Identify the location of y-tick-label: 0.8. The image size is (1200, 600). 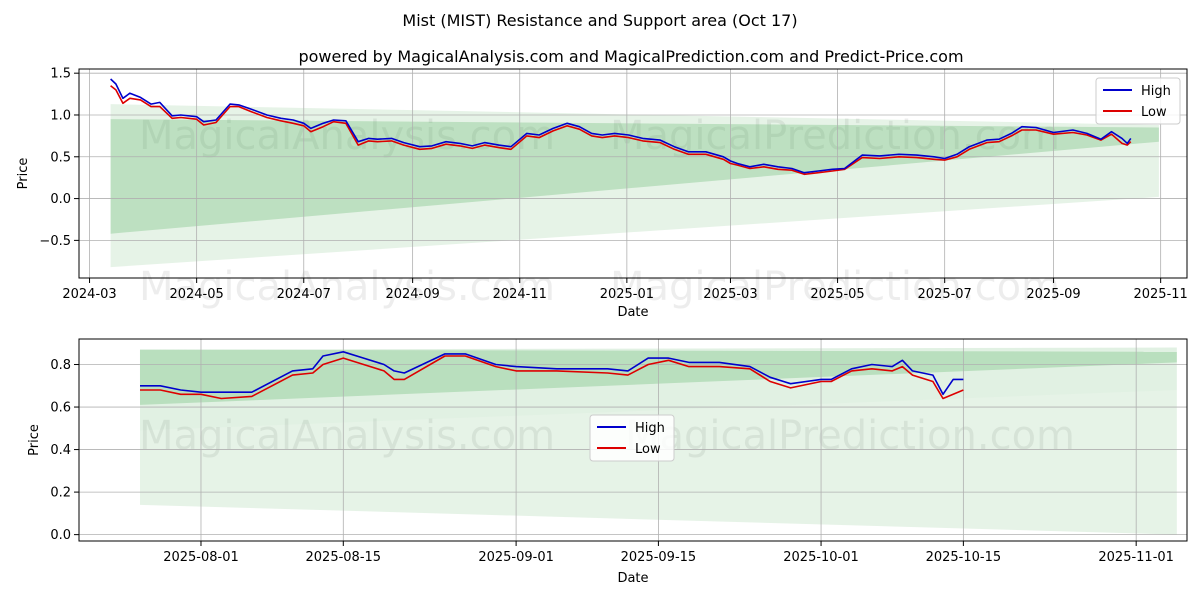
(60, 365).